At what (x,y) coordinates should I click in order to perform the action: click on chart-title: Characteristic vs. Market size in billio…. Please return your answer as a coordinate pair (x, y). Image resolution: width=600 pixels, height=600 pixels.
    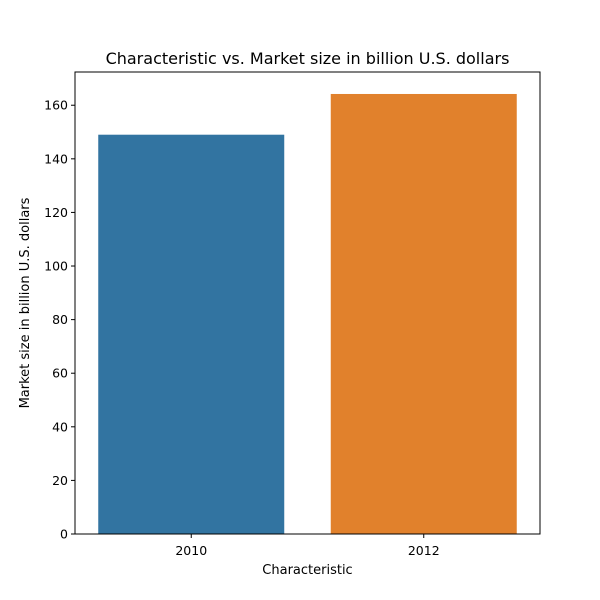
    Looking at the image, I should click on (308, 58).